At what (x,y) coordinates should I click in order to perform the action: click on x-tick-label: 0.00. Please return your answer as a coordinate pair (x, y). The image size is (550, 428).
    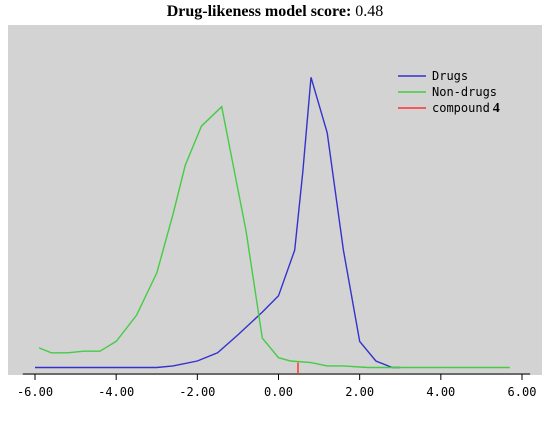
    Looking at the image, I should click on (278, 392).